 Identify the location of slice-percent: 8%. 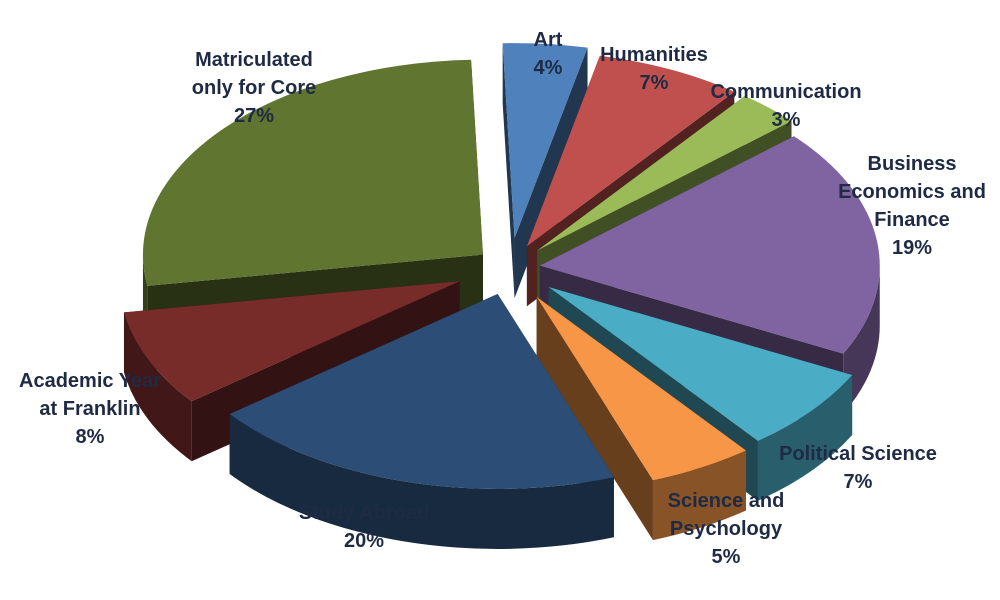
(90, 437).